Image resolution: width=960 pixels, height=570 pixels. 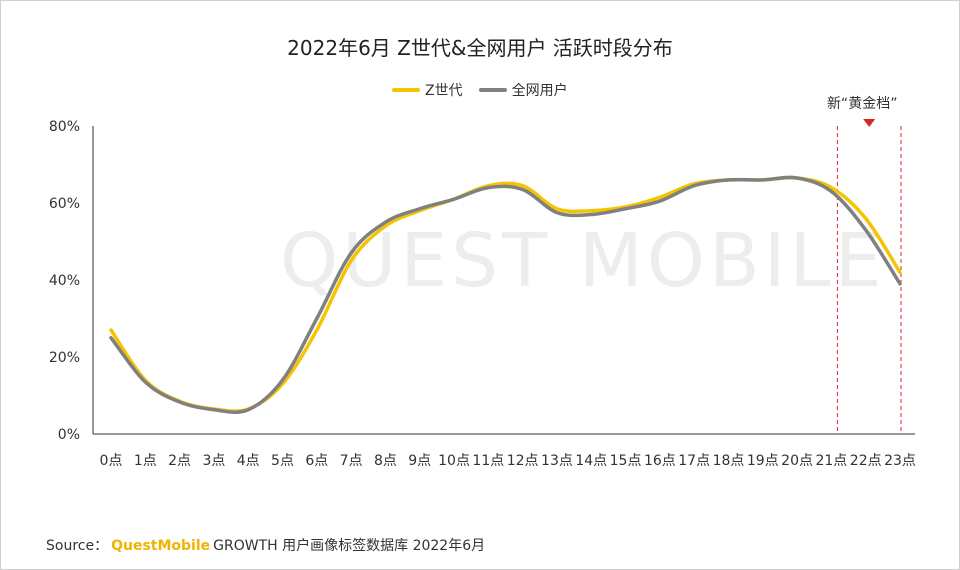 I want to click on source-brand: QuestMobile, so click(x=161, y=546).